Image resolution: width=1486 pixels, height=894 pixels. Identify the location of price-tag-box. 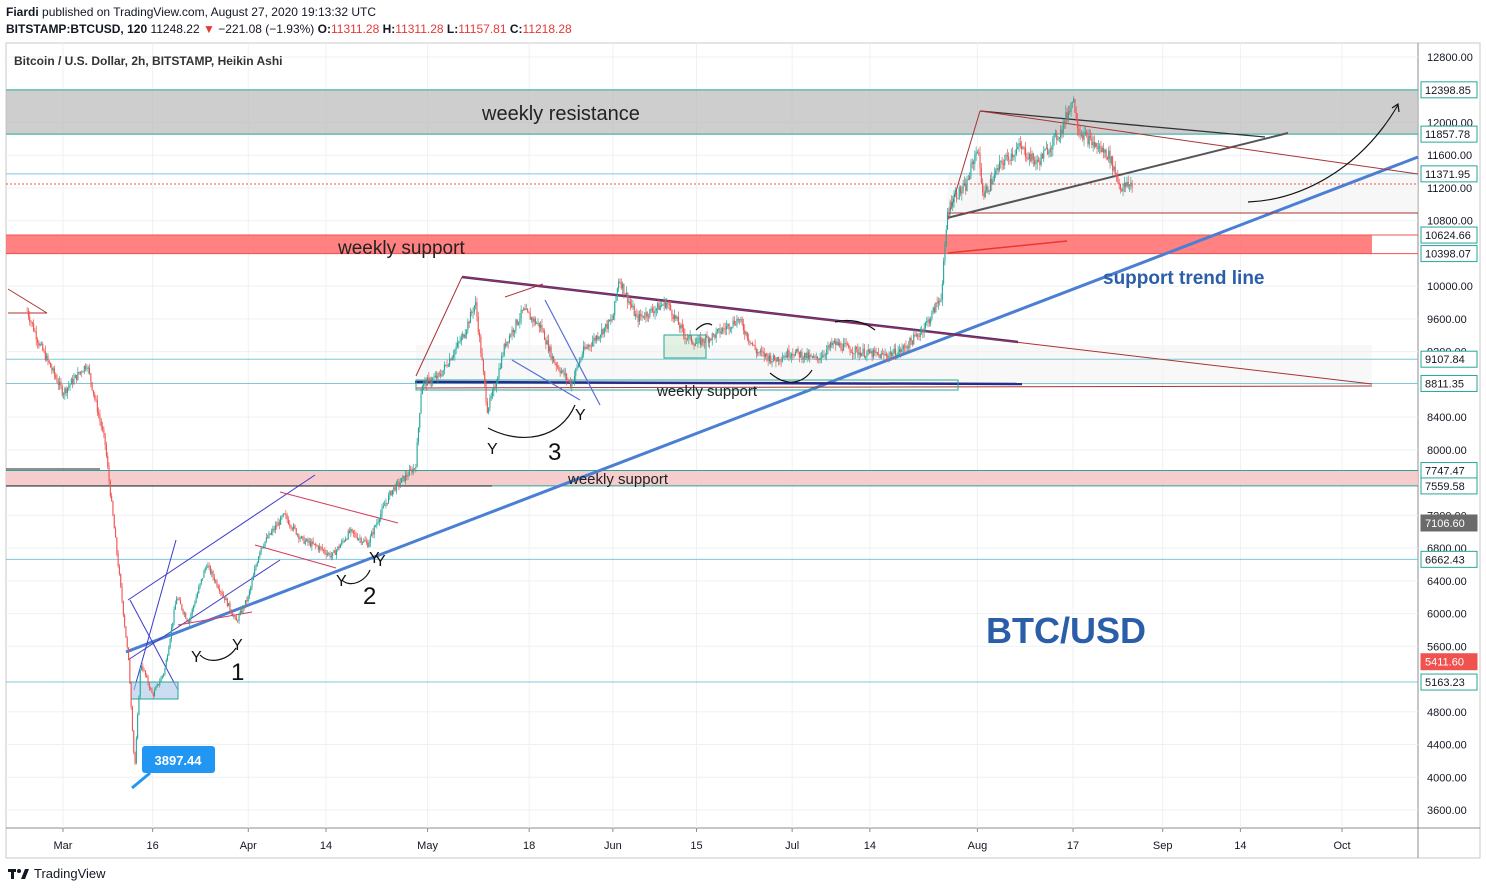
(1449, 134).